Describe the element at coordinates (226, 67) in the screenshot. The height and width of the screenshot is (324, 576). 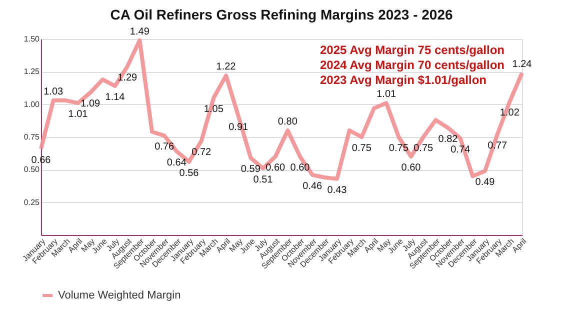
I see `data-label: 1.22` at that location.